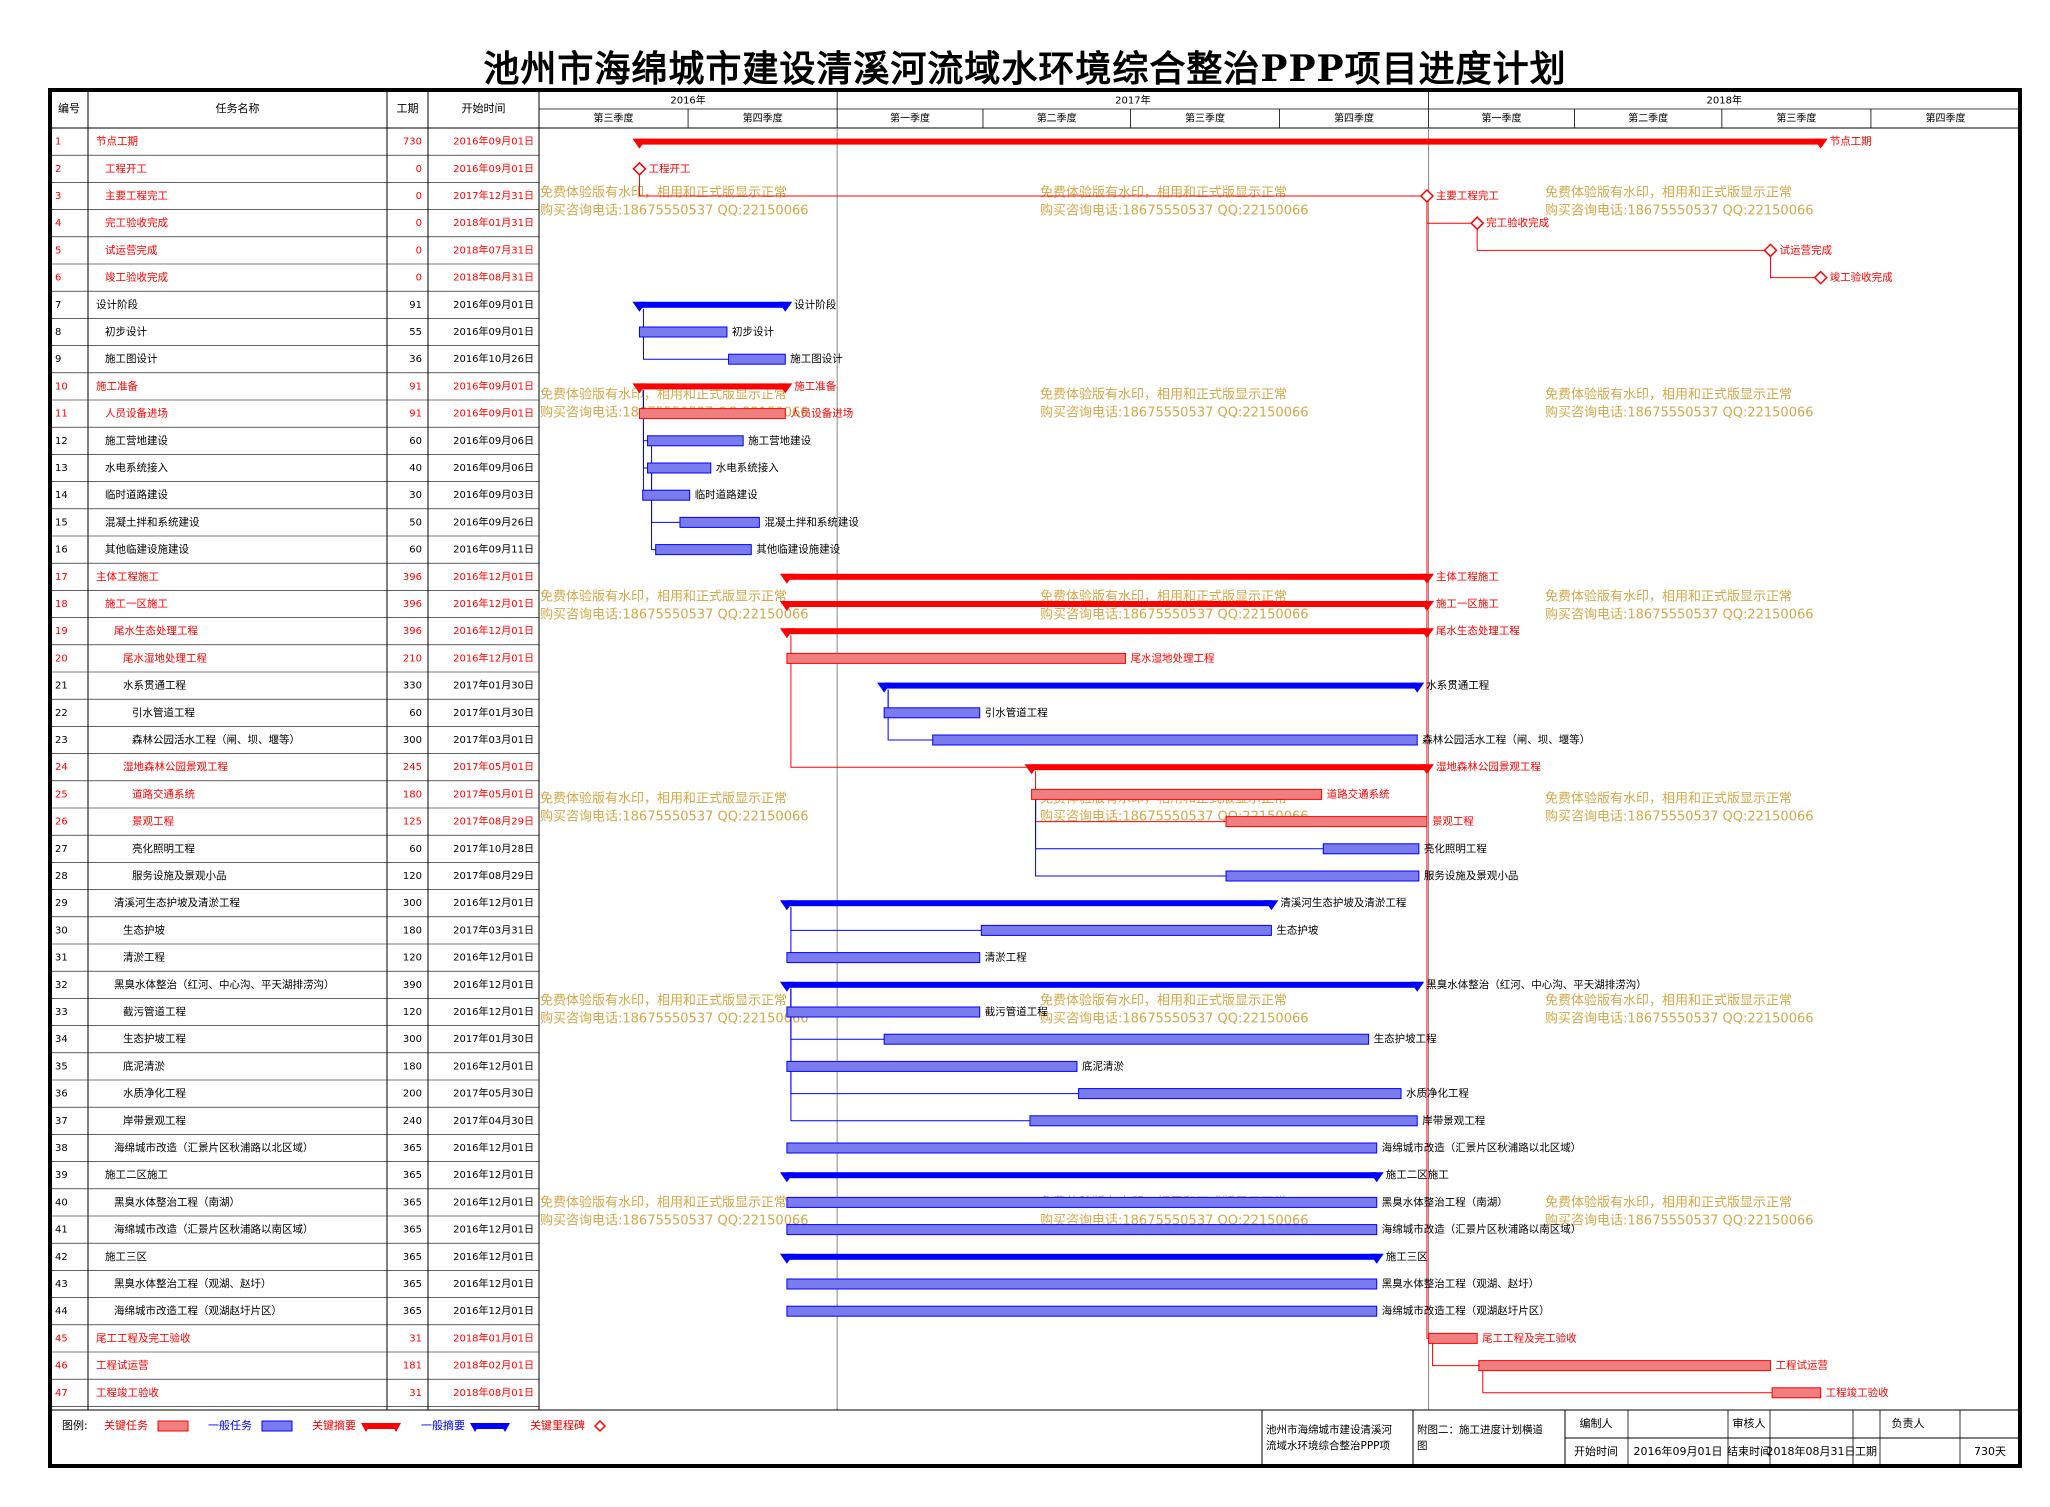 This screenshot has height=1507, width=2050. I want to click on task-name: 临时道路建设, so click(136, 494).